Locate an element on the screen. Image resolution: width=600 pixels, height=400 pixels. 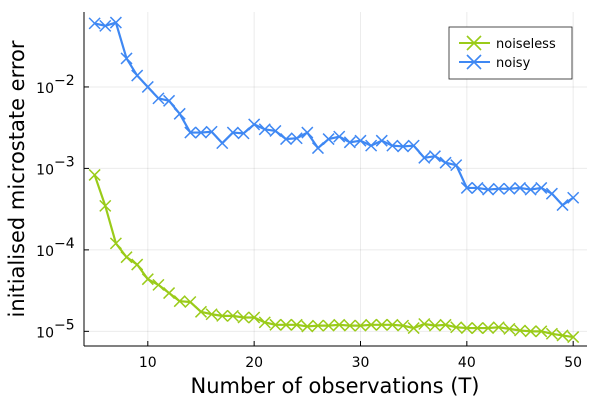
legend-entry-noisy: noisy is located at coordinates (495, 62).